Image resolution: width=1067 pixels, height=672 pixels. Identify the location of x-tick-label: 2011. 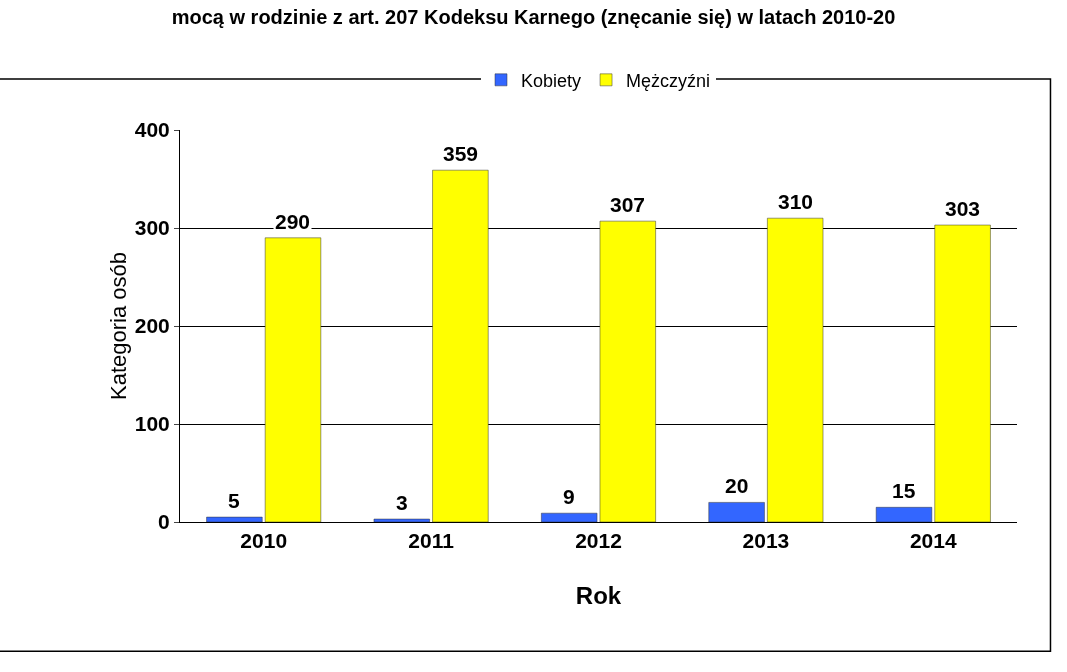
(431, 541).